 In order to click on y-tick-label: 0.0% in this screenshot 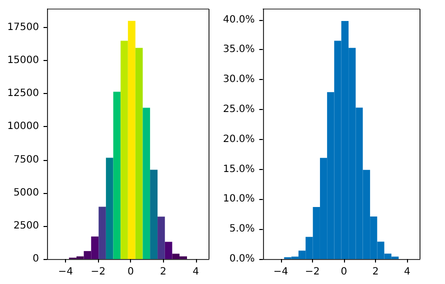, I will do `click(242, 259)`.